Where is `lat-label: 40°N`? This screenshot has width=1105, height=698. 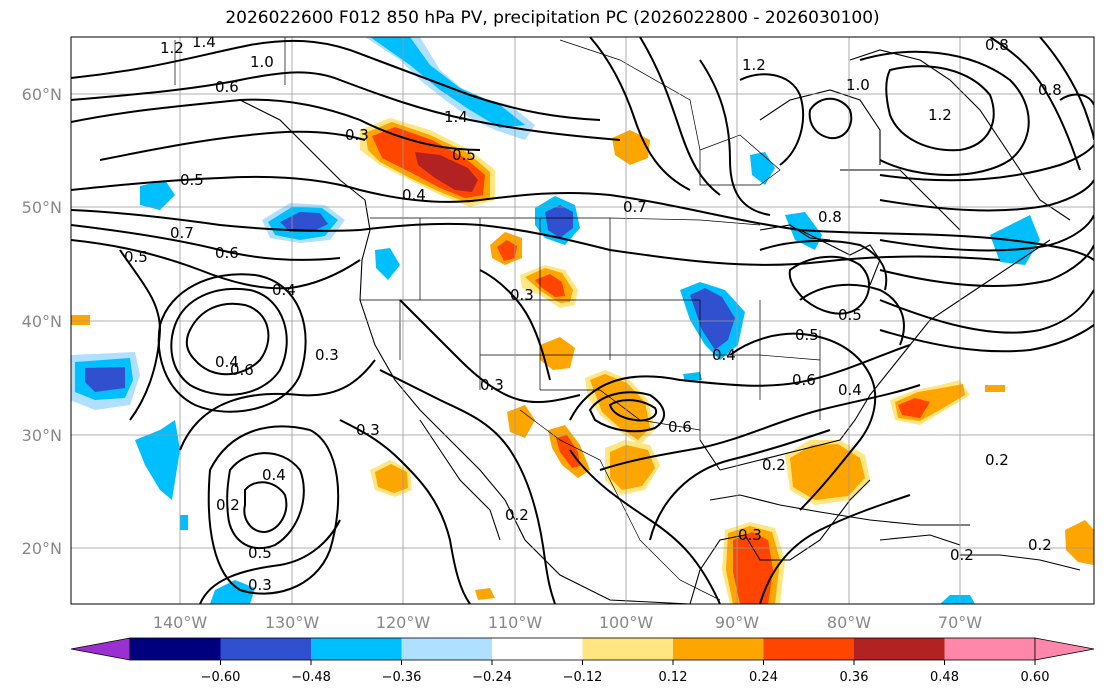 lat-label: 40°N is located at coordinates (42, 321).